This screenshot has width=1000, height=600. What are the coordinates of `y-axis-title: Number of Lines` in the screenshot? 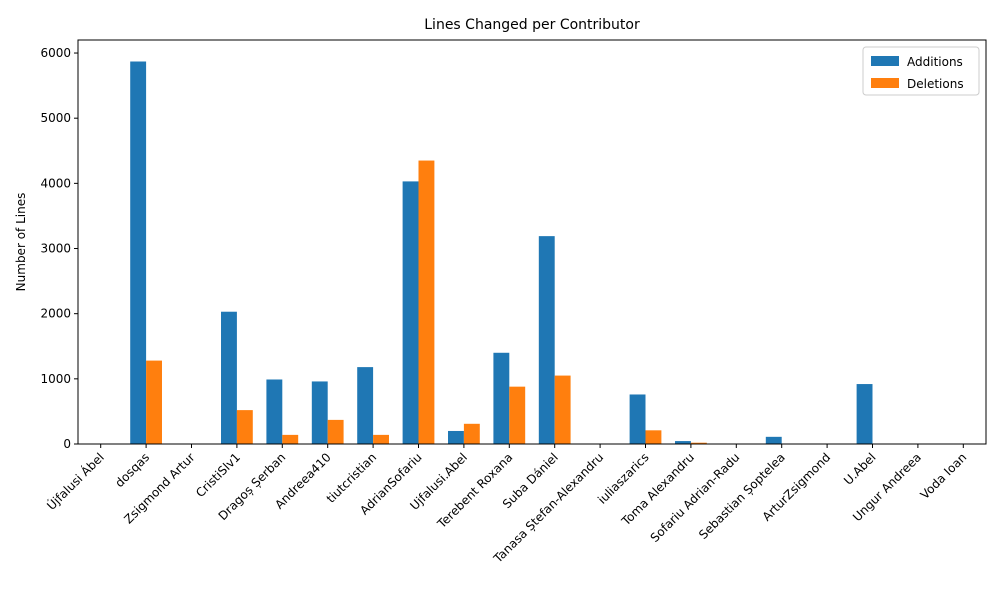 It's located at (21, 242).